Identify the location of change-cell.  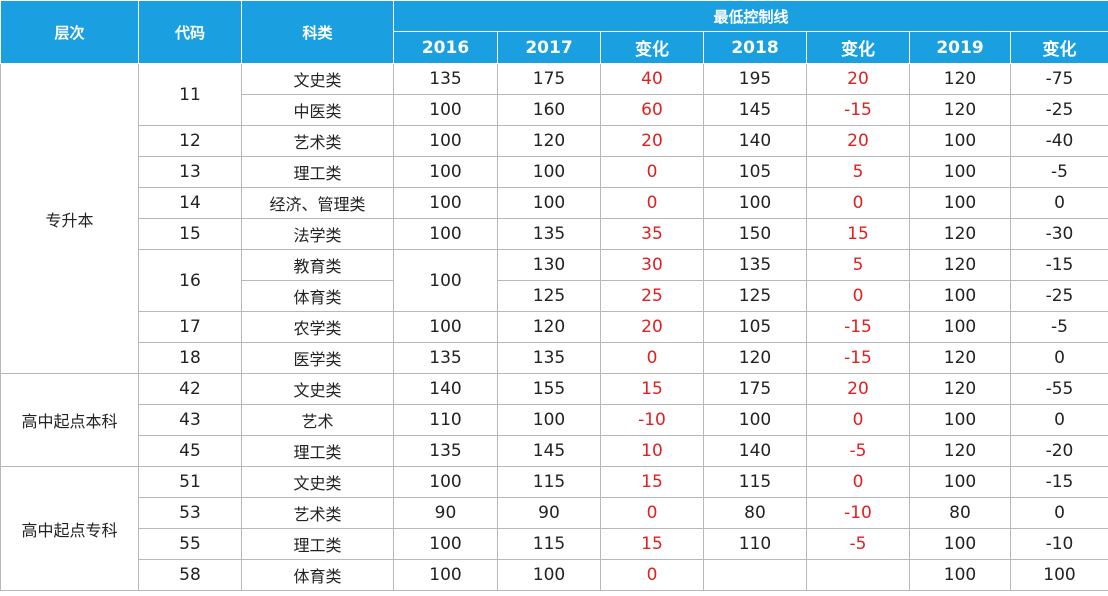
(858, 575).